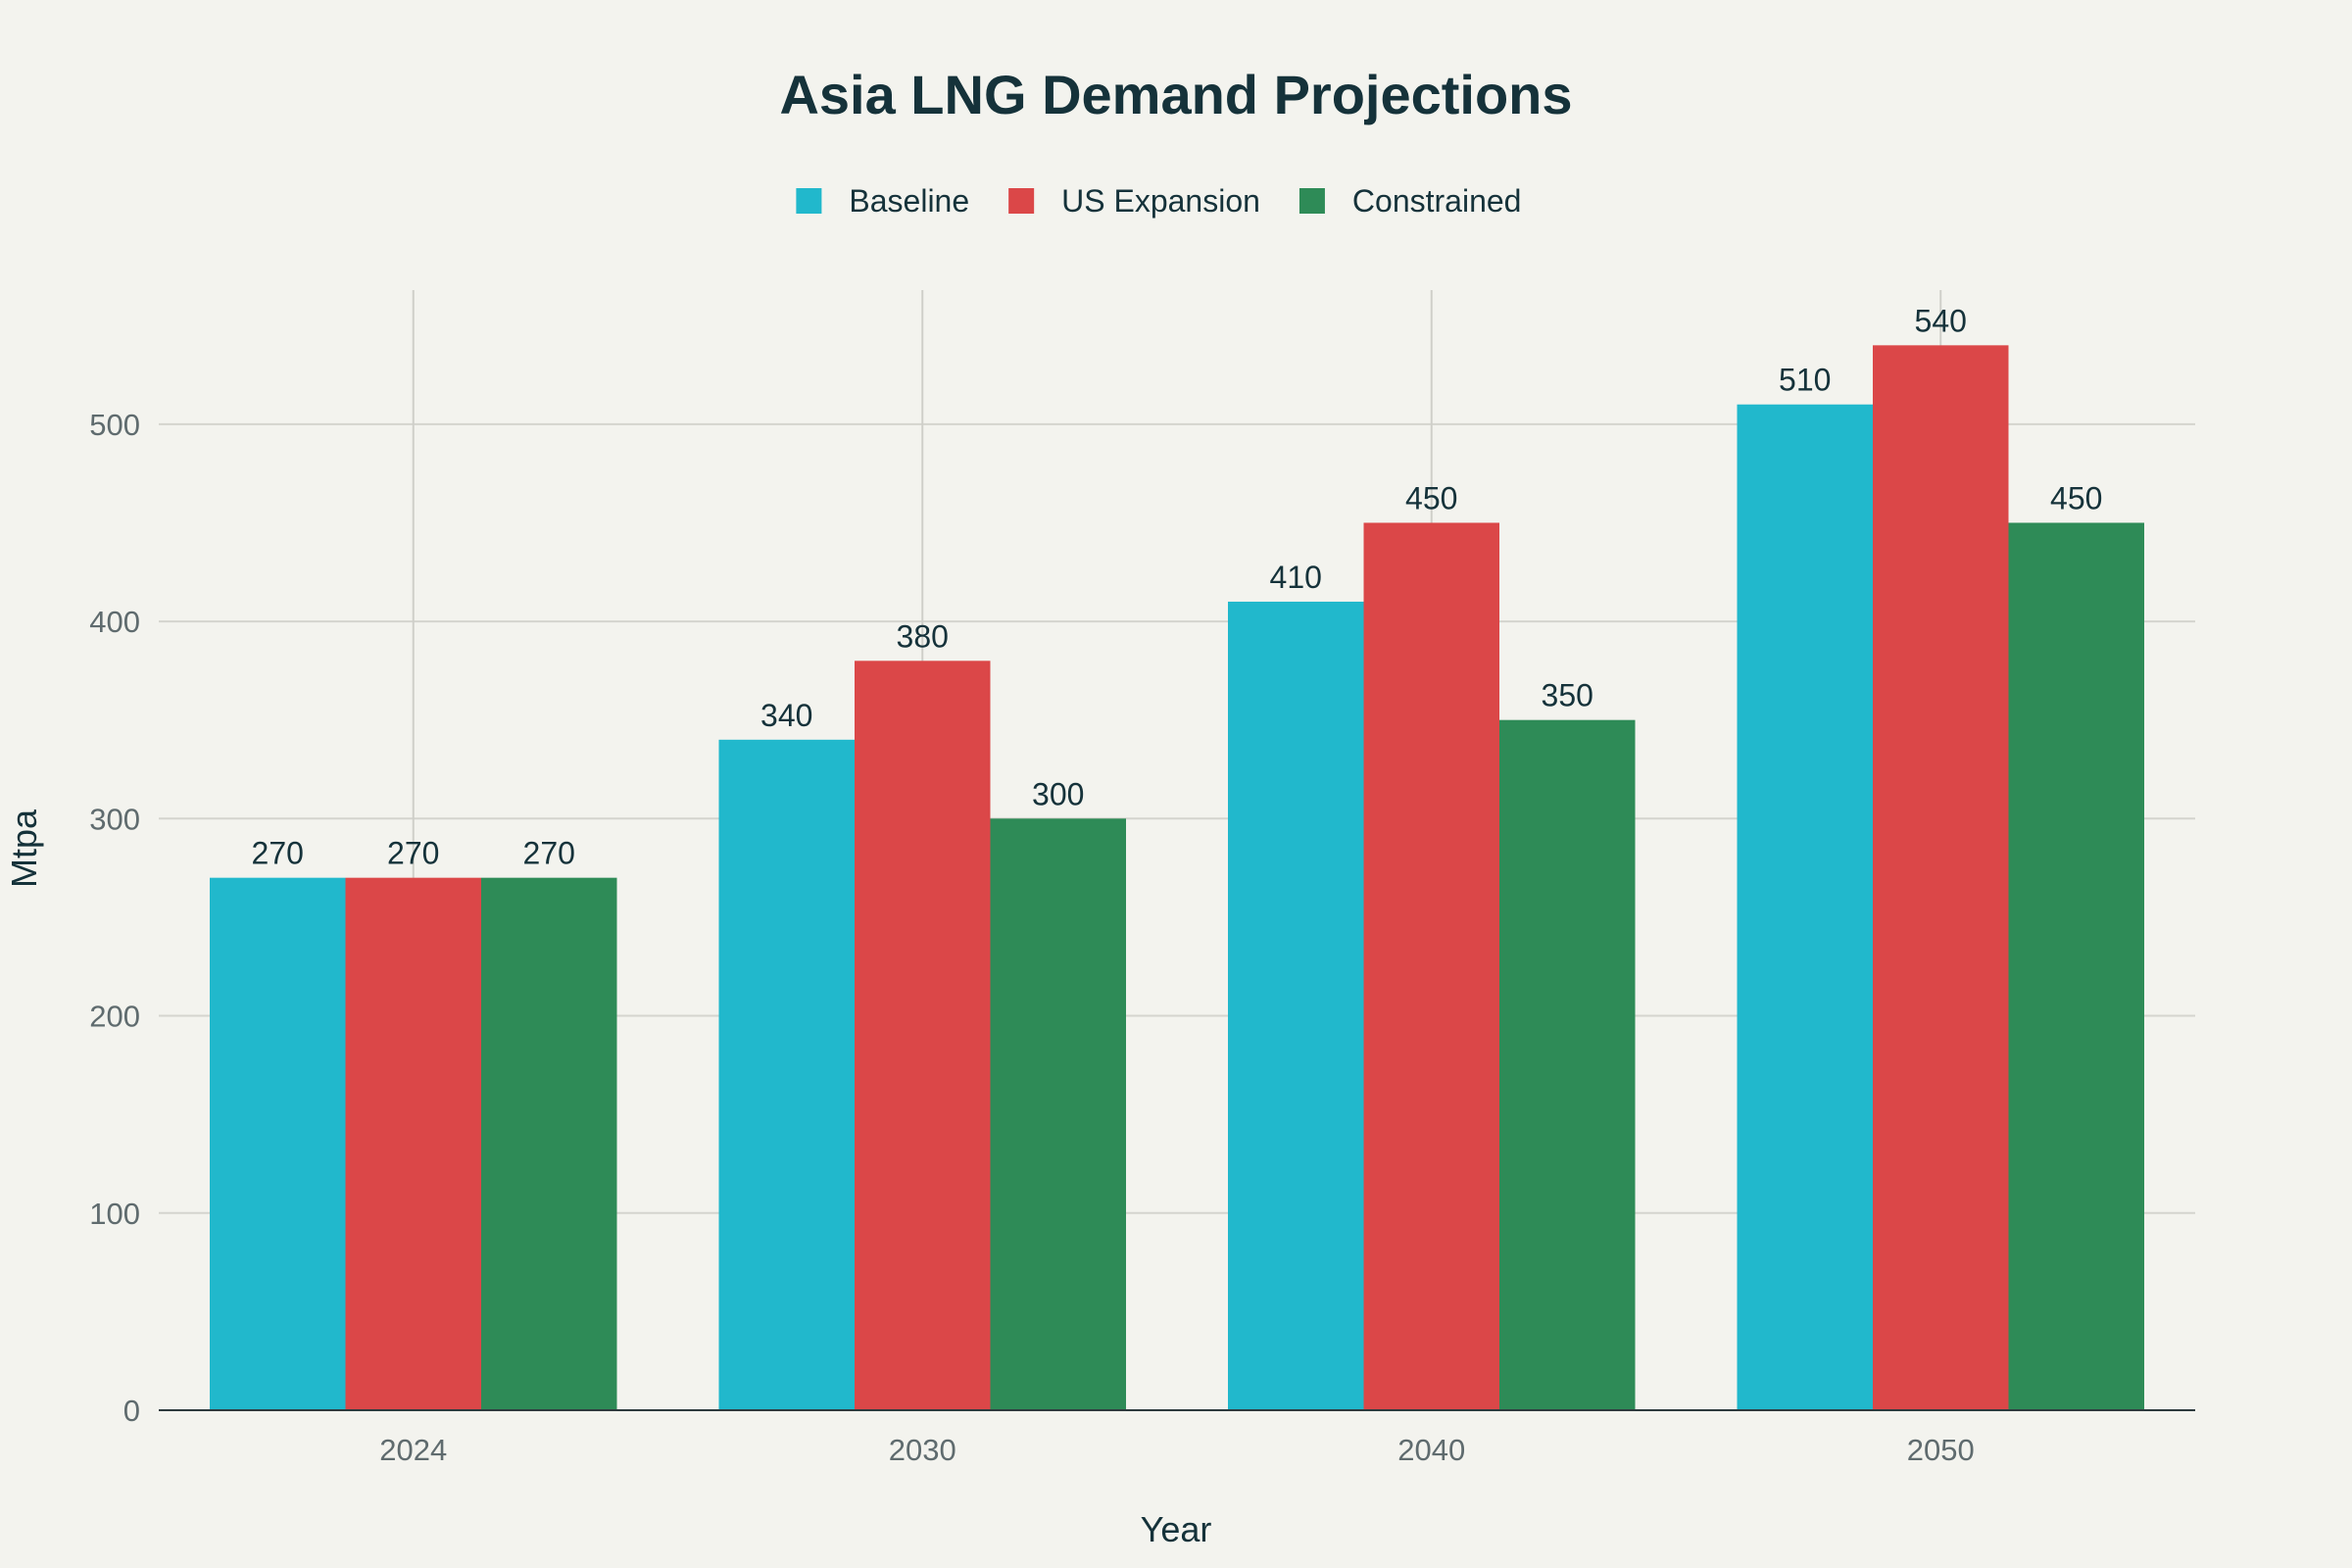  I want to click on bar-baseline-2040, so click(1296, 1005).